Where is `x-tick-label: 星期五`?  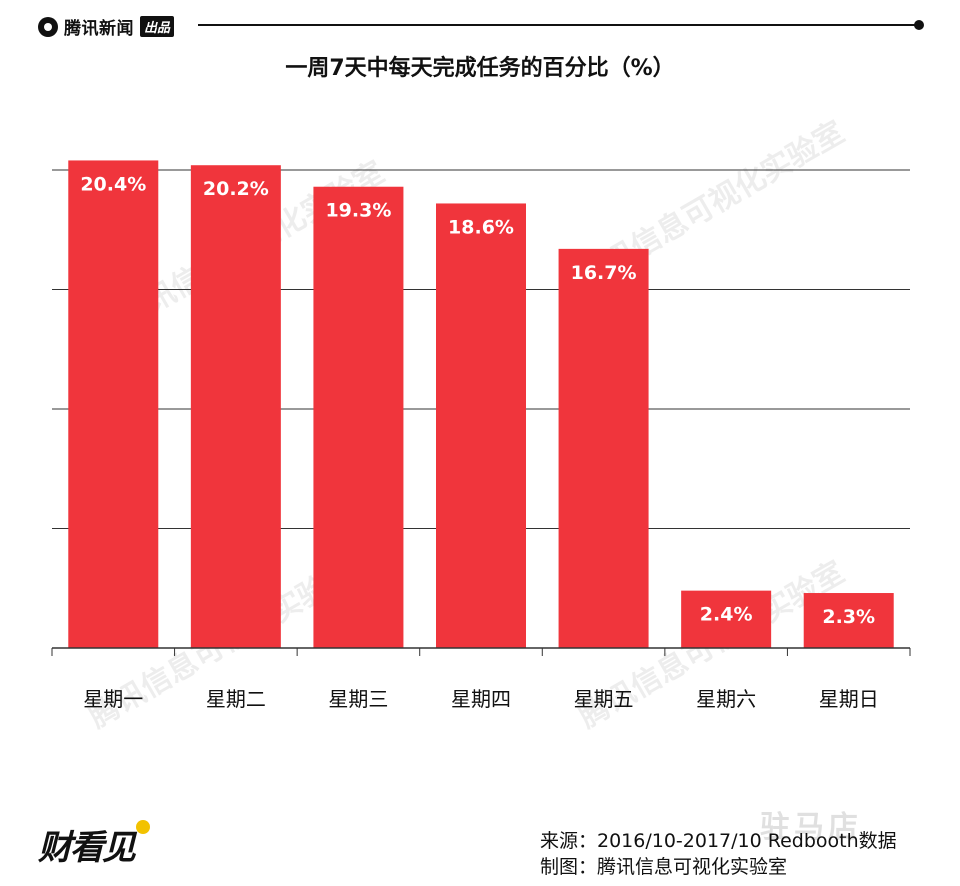
x-tick-label: 星期五 is located at coordinates (604, 699).